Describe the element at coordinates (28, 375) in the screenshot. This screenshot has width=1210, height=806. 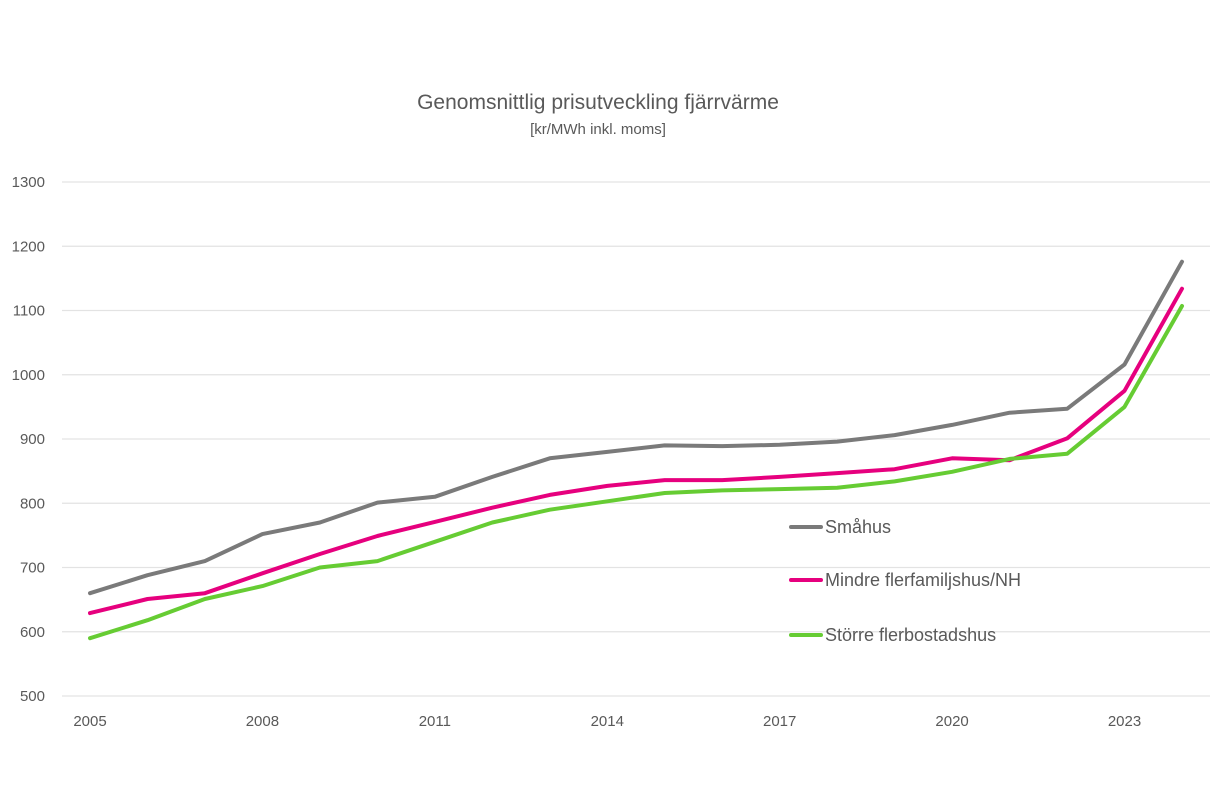
I see `y-tick-label: 1000` at that location.